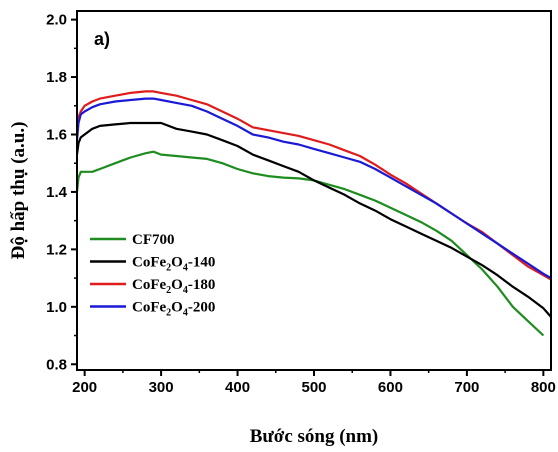  I want to click on legend: CF700 CoFe2O4-140 CoFe2O4-180 CoFe2O4-200, so click(152, 275).